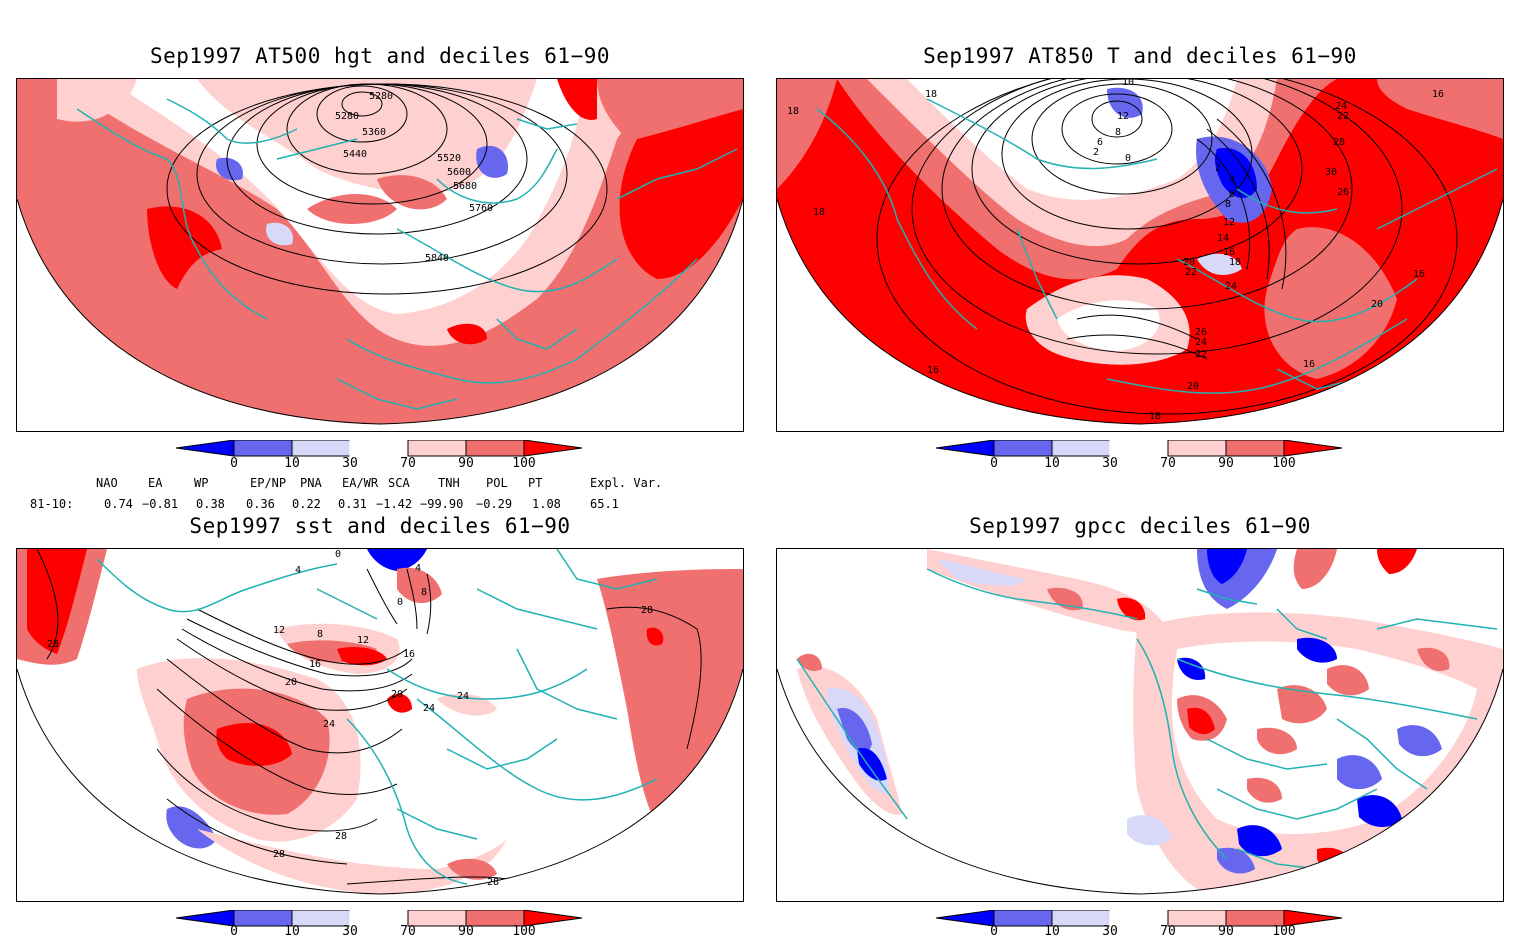 Image resolution: width=1520 pixels, height=940 pixels. What do you see at coordinates (107, 483) in the screenshot?
I see `index-header: NAO` at bounding box center [107, 483].